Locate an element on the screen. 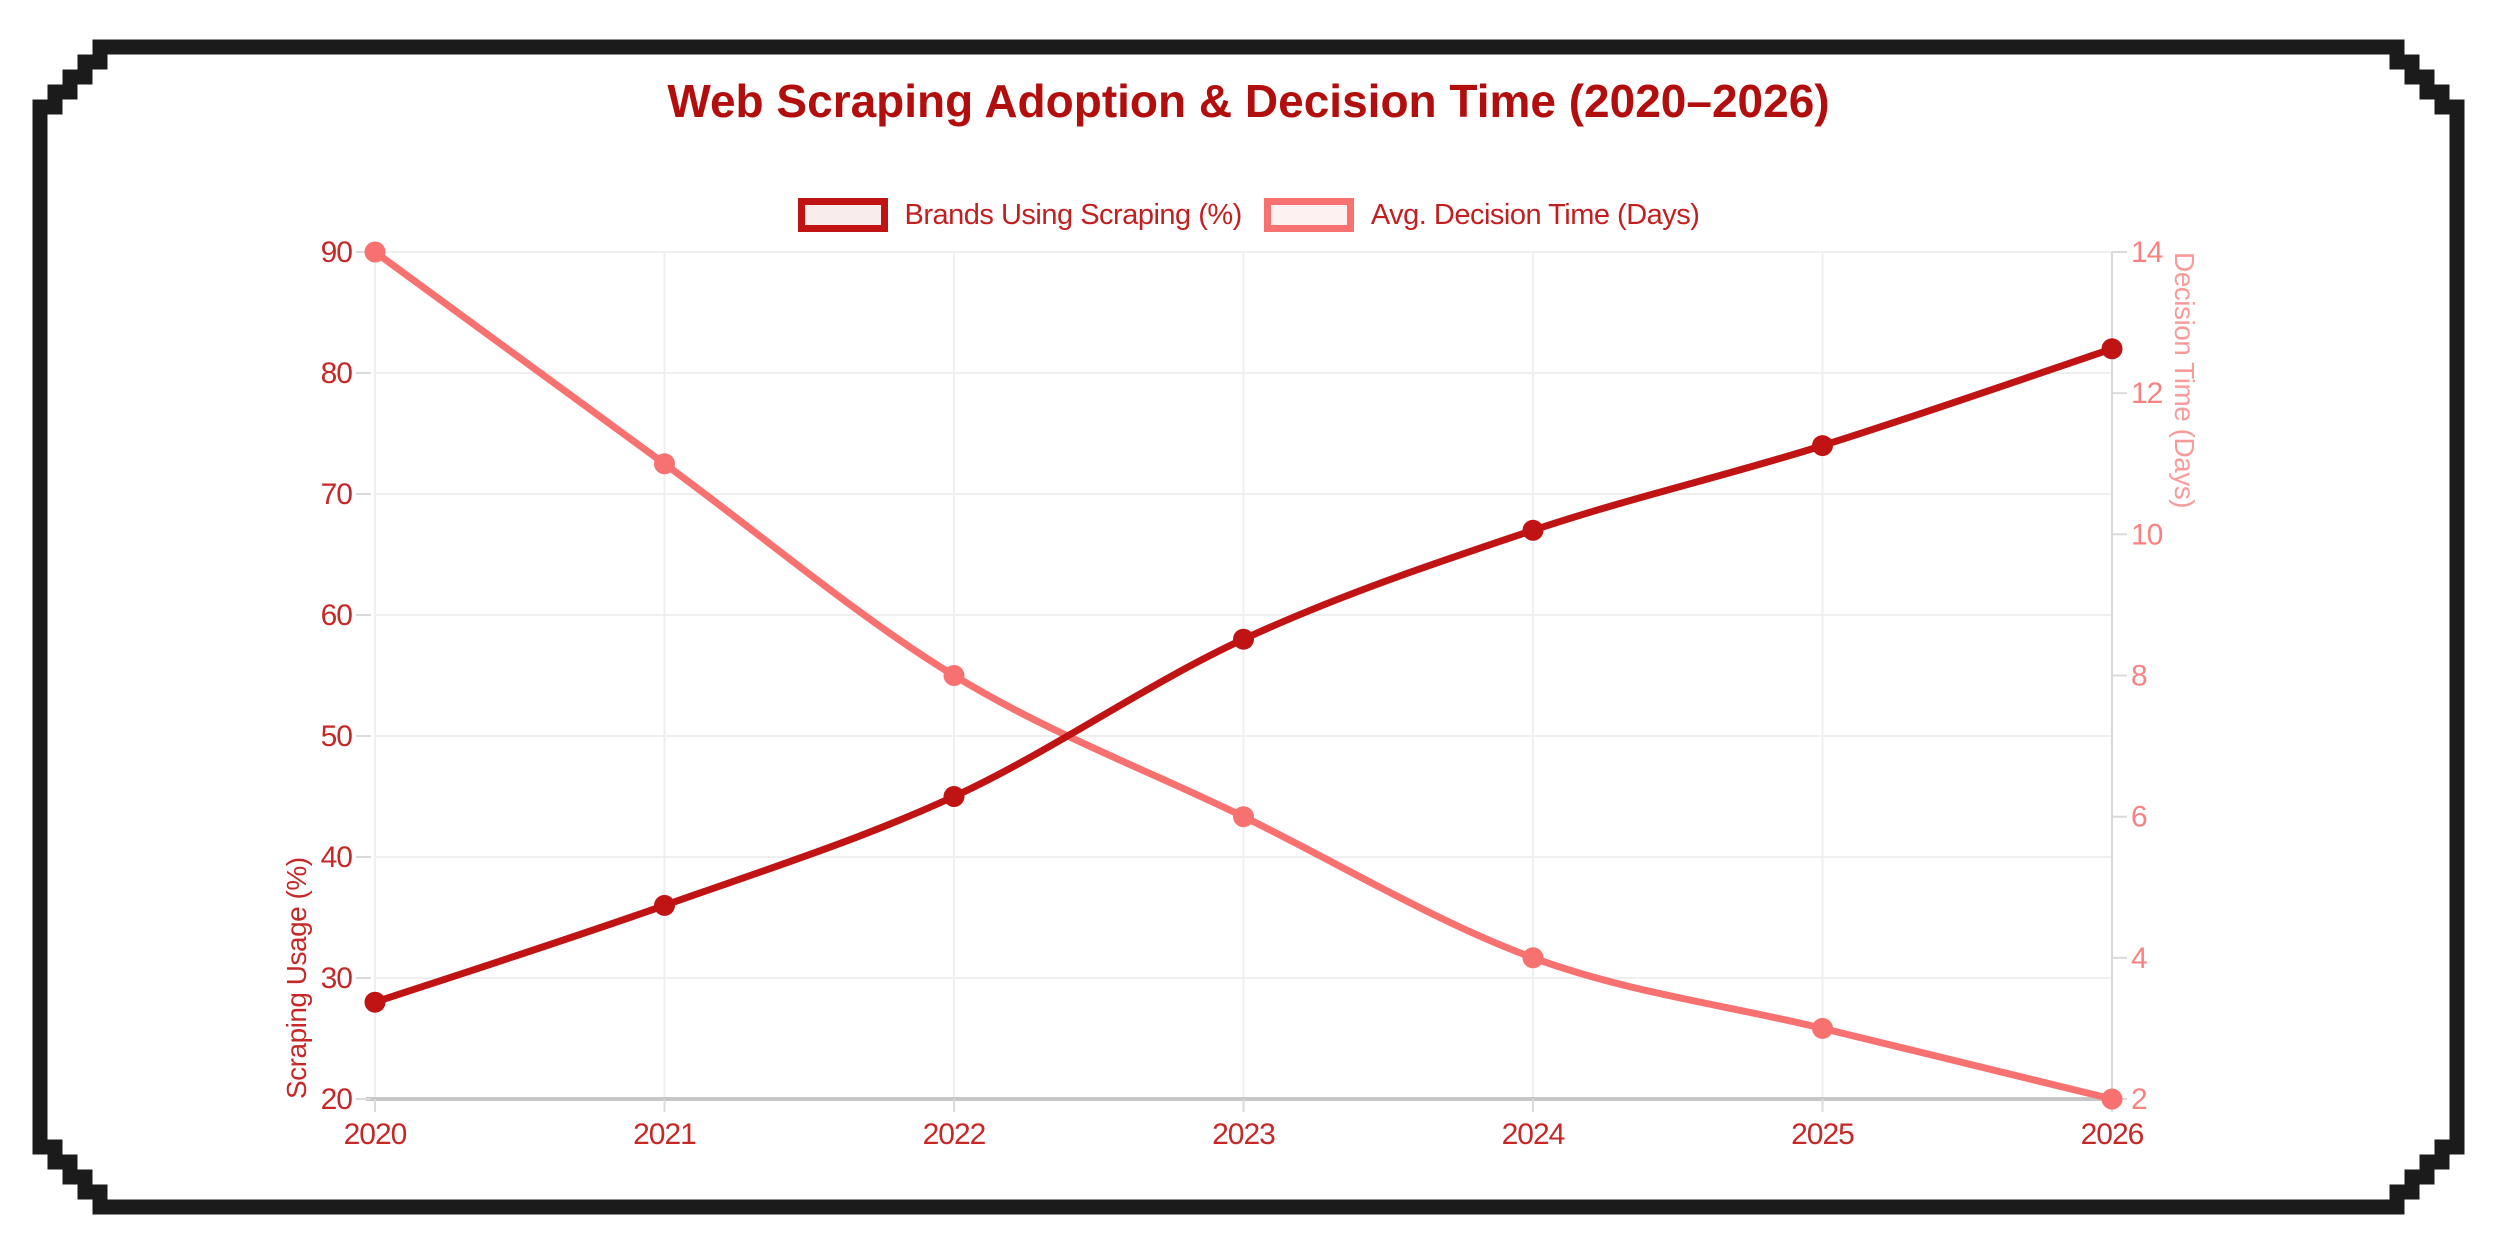 The image size is (2497, 1240). right-axis-tick-label: 14 is located at coordinates (2147, 252).